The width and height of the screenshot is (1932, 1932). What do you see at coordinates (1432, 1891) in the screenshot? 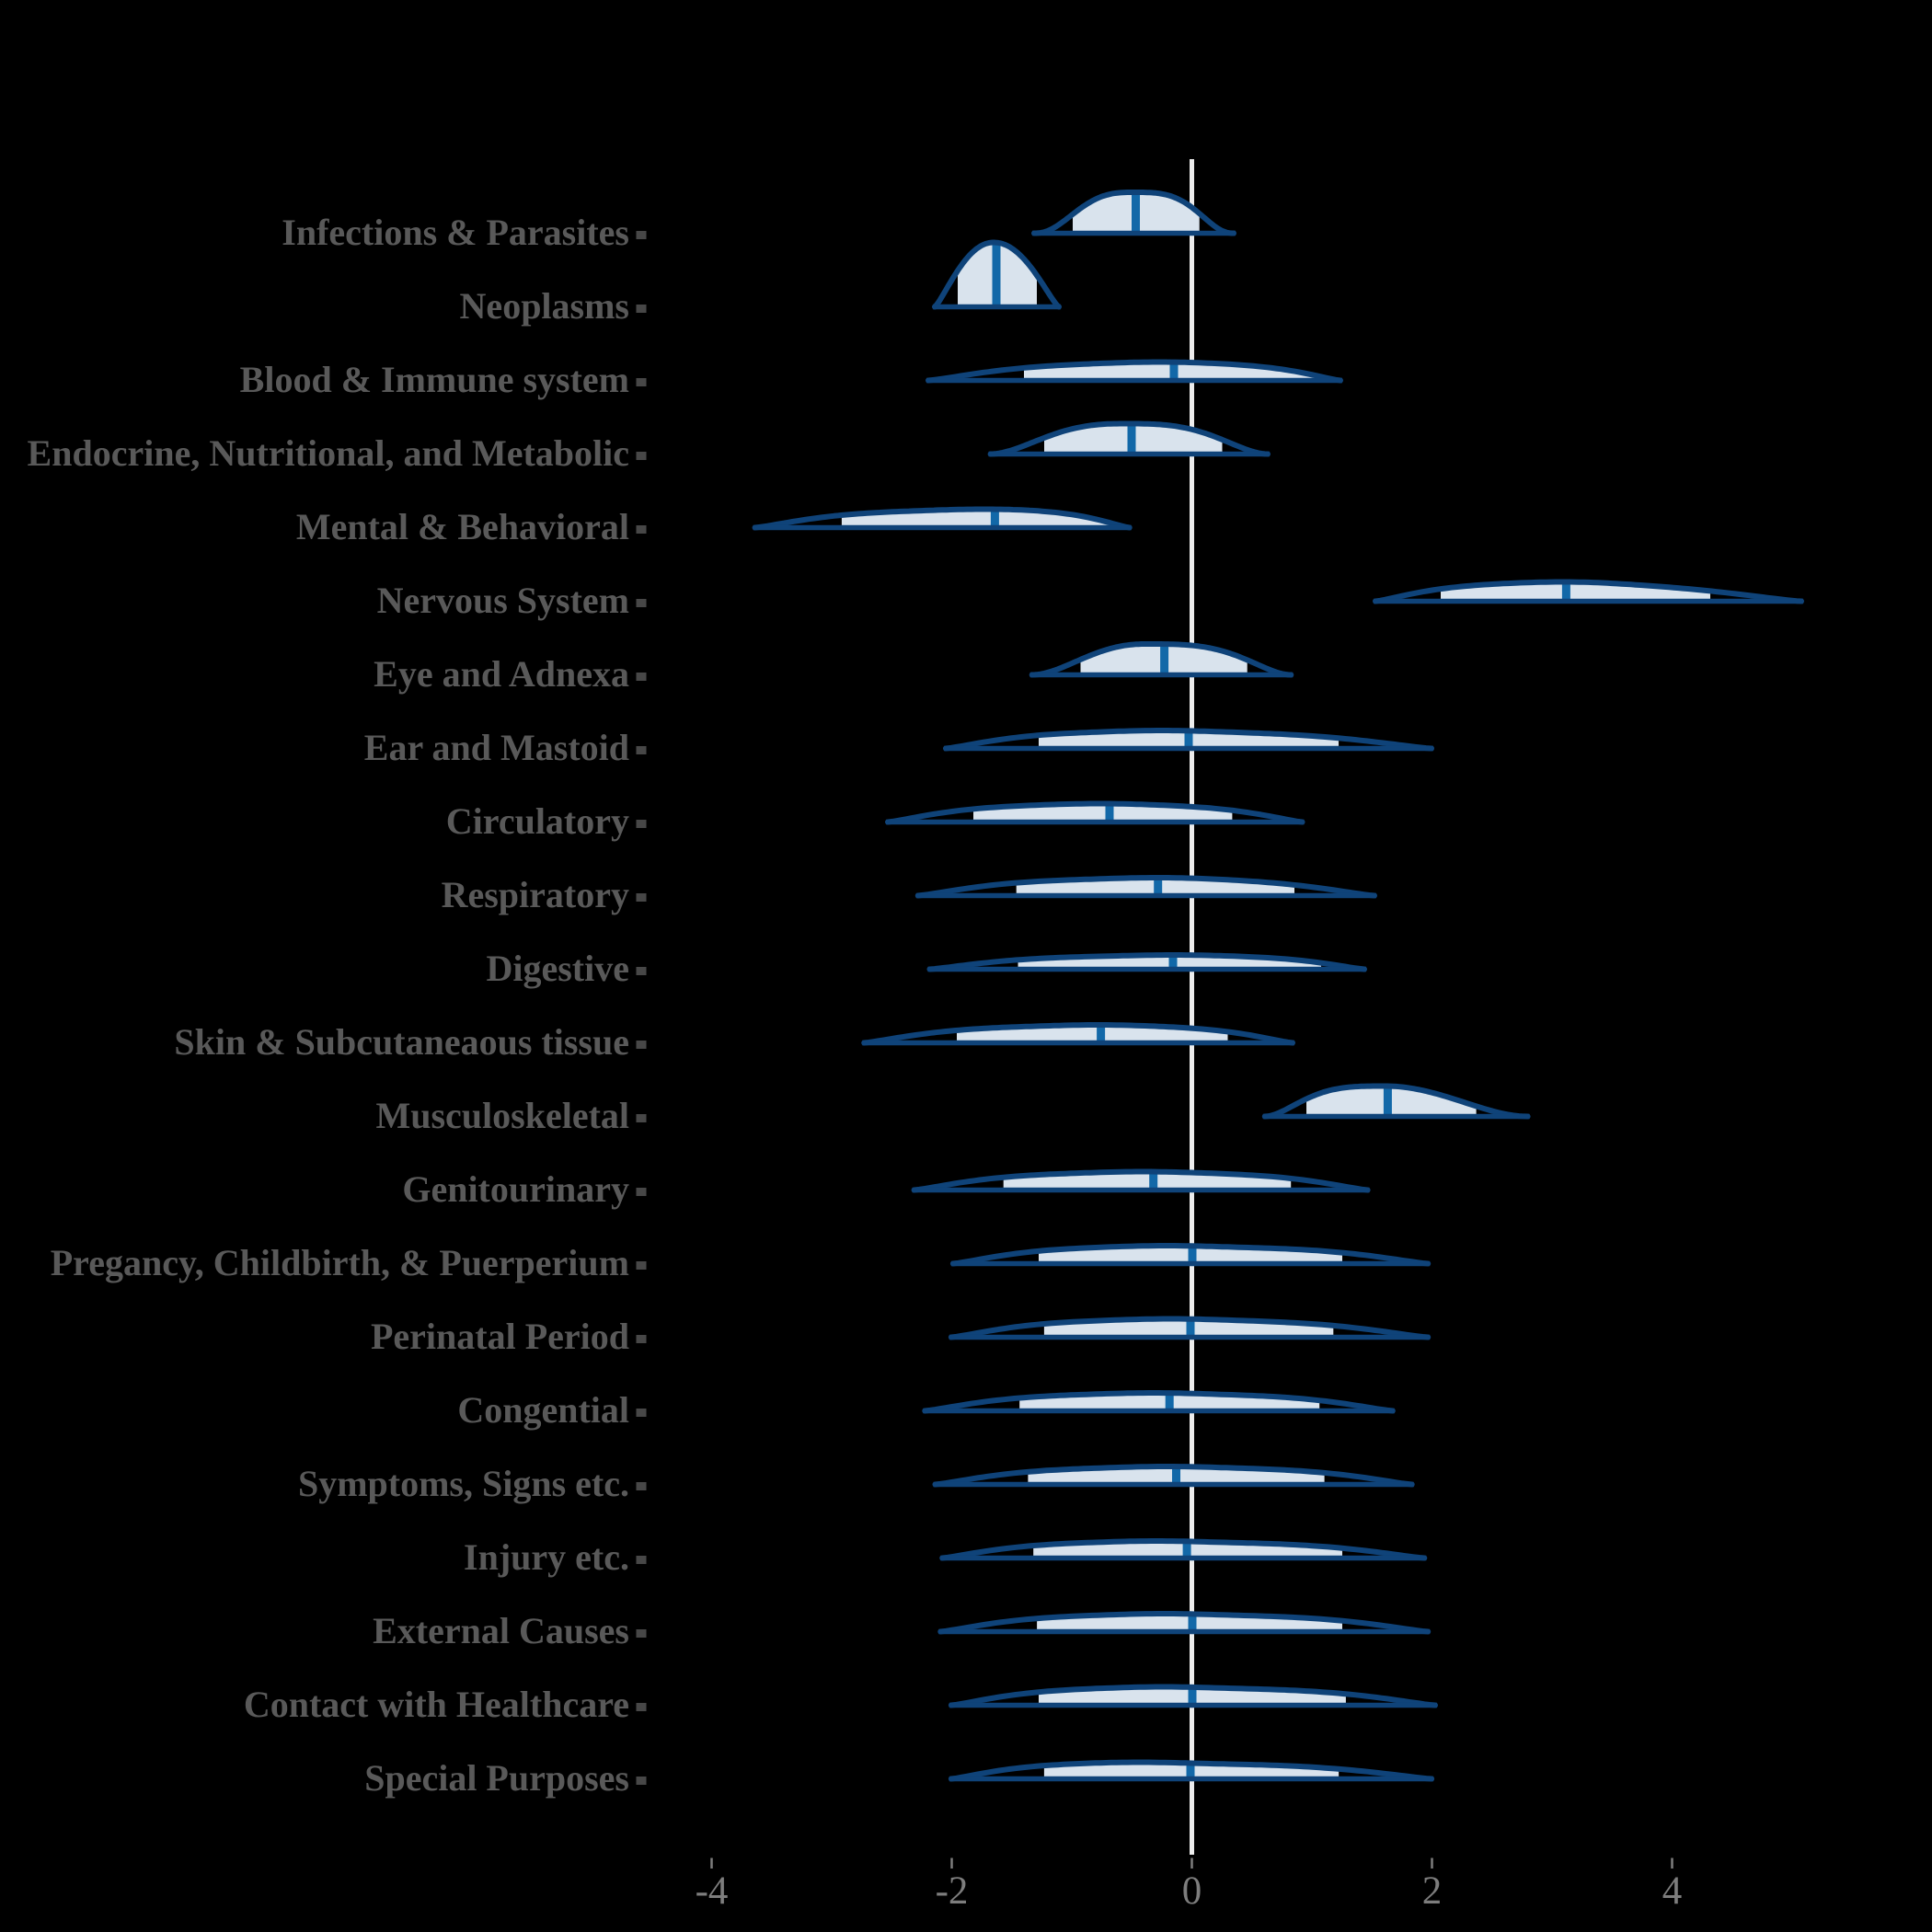
I see `svg-text: 2` at bounding box center [1432, 1891].